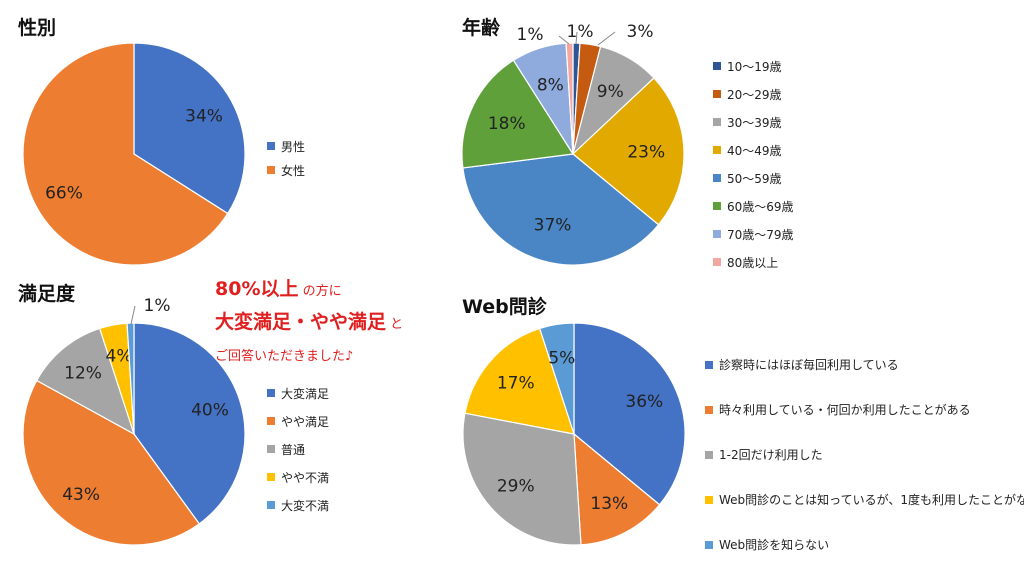  I want to click on gender-legend: 男性 女性, so click(286, 158).